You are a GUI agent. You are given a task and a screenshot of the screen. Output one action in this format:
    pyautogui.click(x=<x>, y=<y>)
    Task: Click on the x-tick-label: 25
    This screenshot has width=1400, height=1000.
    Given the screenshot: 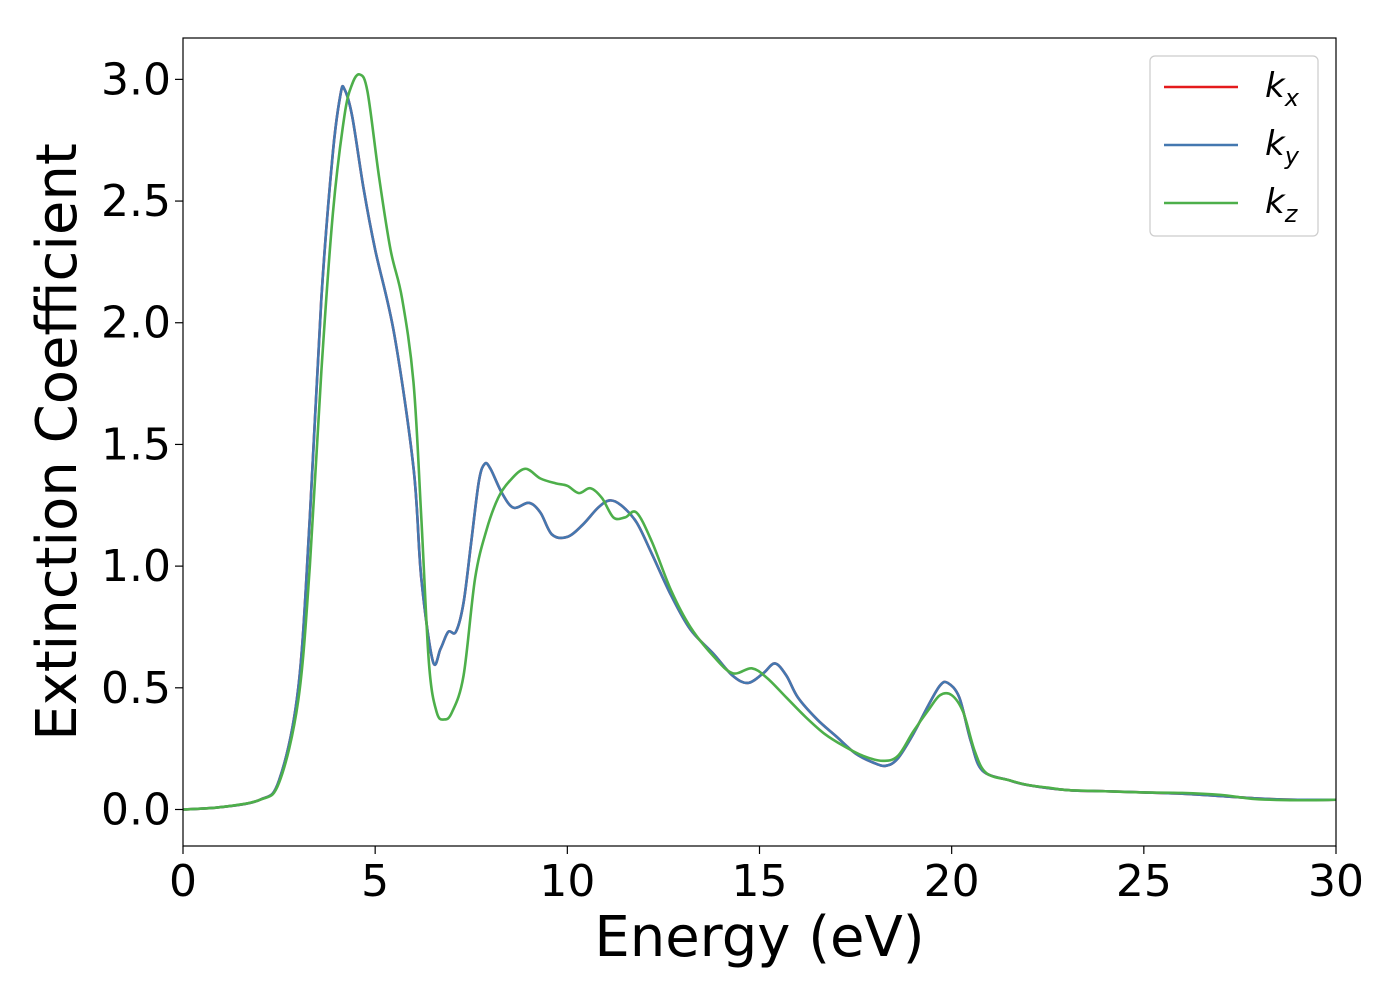 What is the action you would take?
    pyautogui.click(x=1144, y=881)
    